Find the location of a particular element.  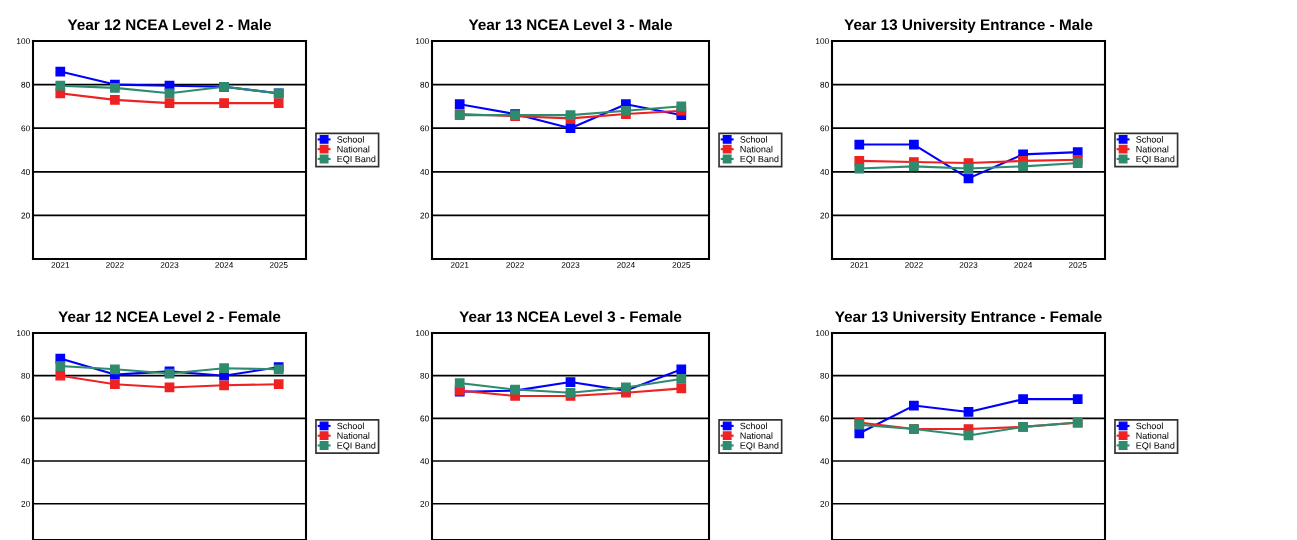

chart-title: Year 13 University Entrance - Female is located at coordinates (968, 318).